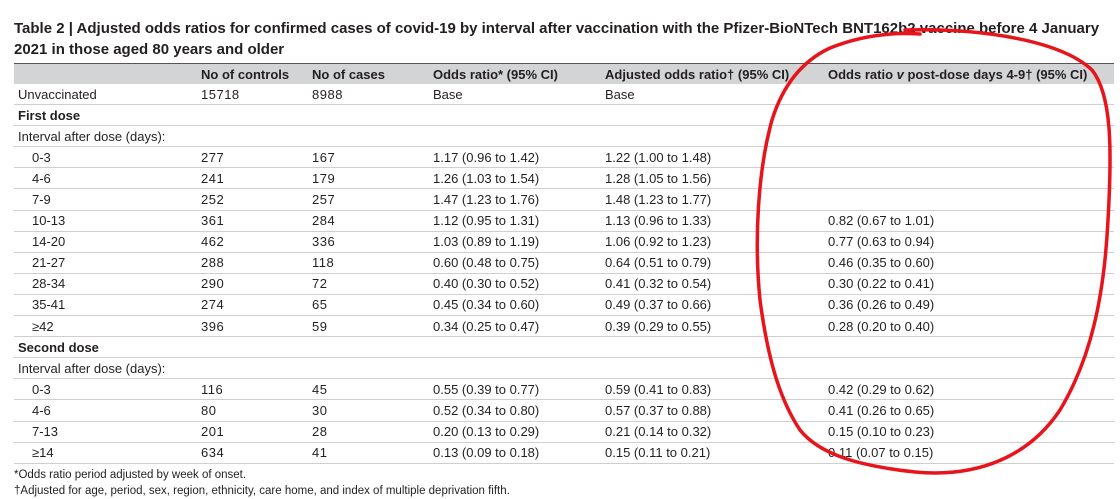 Image resolution: width=1120 pixels, height=499 pixels. What do you see at coordinates (368, 453) in the screenshot?
I see `cell-cases: 41` at bounding box center [368, 453].